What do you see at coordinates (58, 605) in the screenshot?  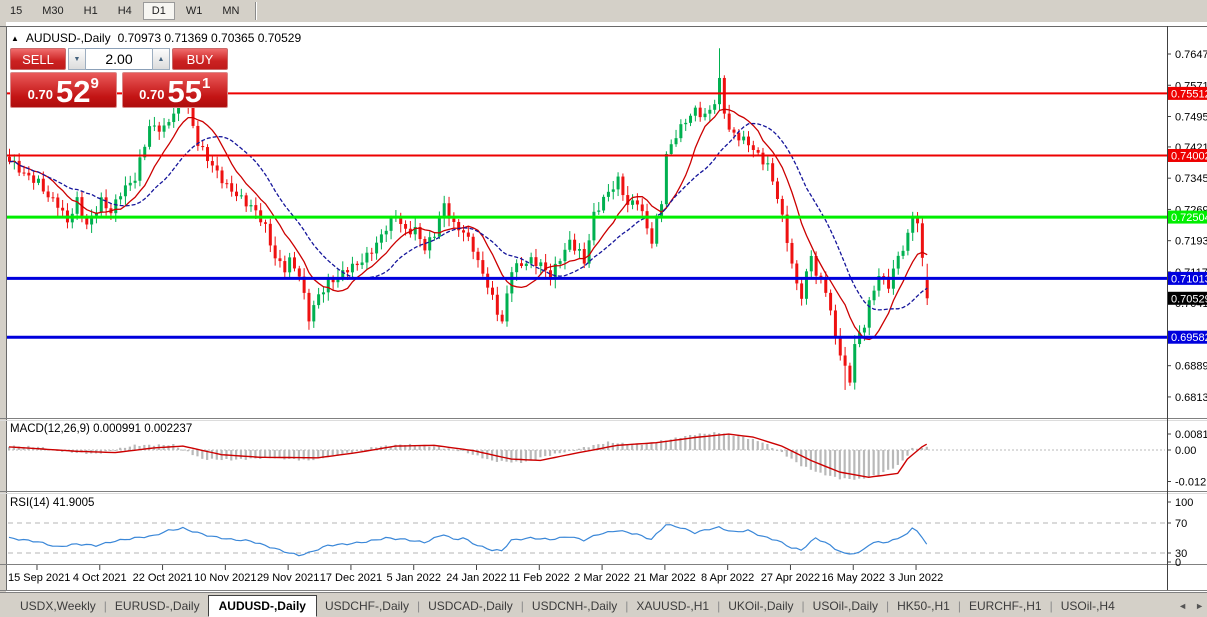 I see `tab-usdx-weekly: USDX,Weekly` at bounding box center [58, 605].